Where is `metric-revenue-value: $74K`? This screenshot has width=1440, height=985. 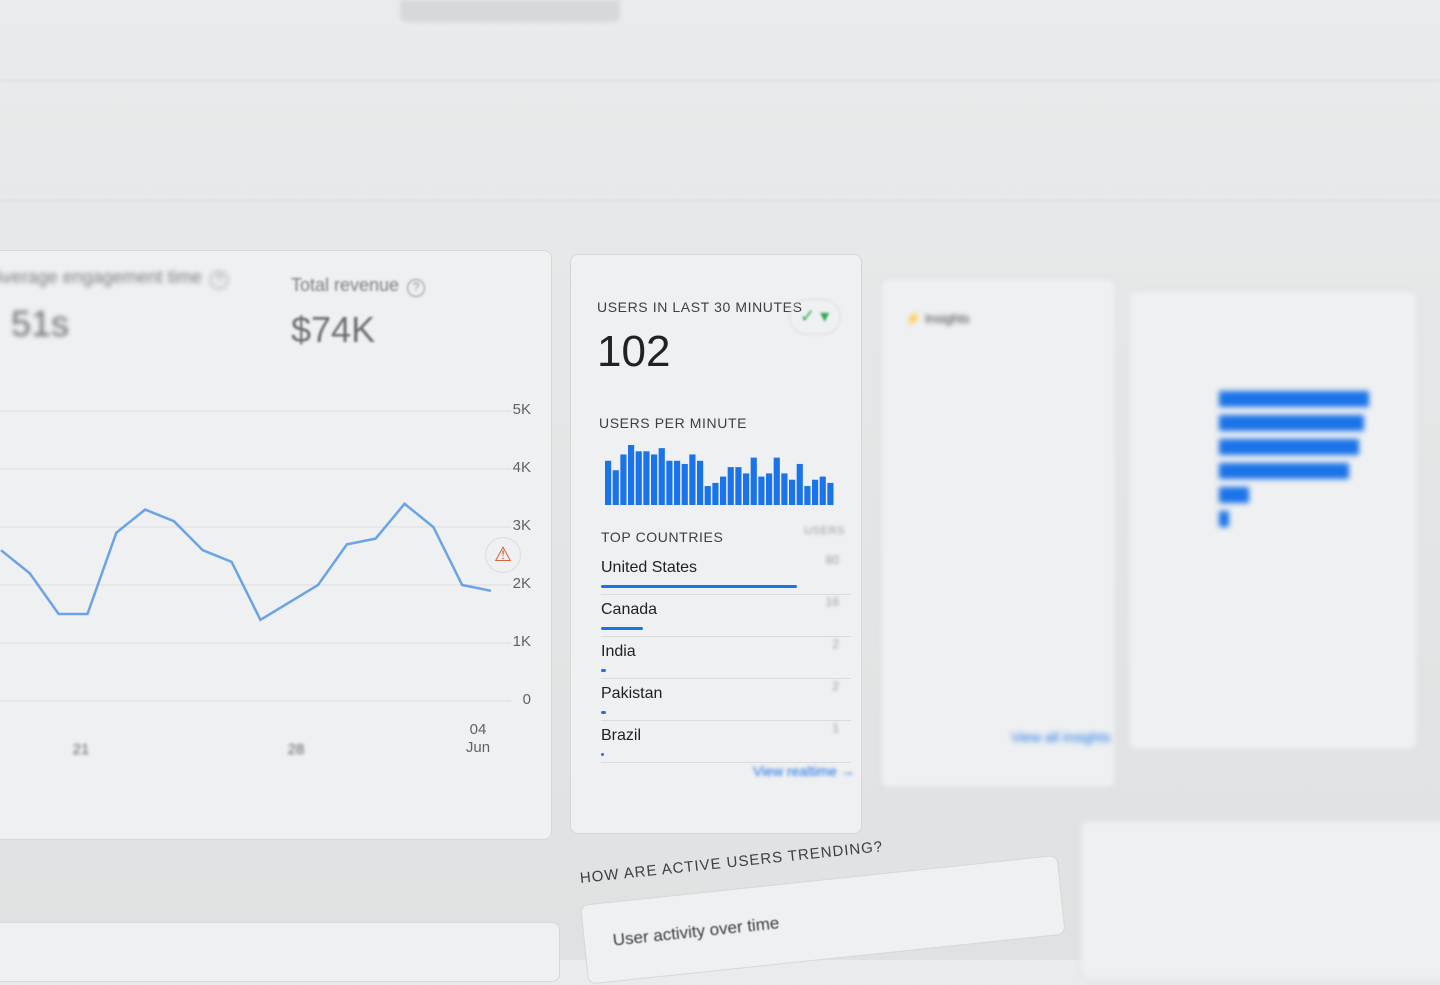 metric-revenue-value: $74K is located at coordinates (333, 329).